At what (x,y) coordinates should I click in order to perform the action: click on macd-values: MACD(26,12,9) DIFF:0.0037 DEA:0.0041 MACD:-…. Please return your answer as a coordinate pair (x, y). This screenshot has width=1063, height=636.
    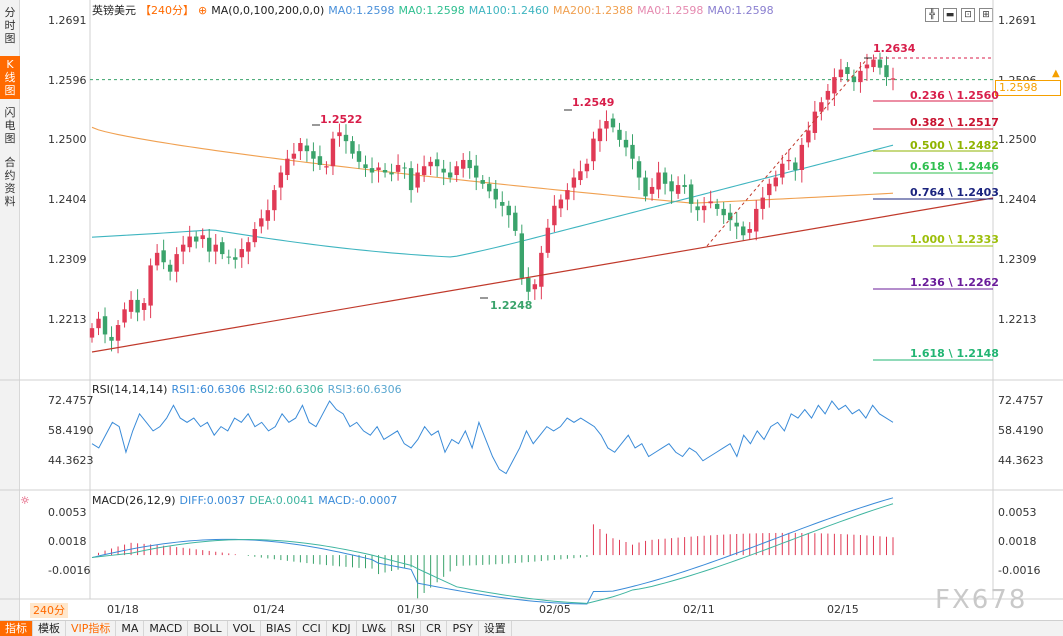
    Looking at the image, I should click on (246, 500).